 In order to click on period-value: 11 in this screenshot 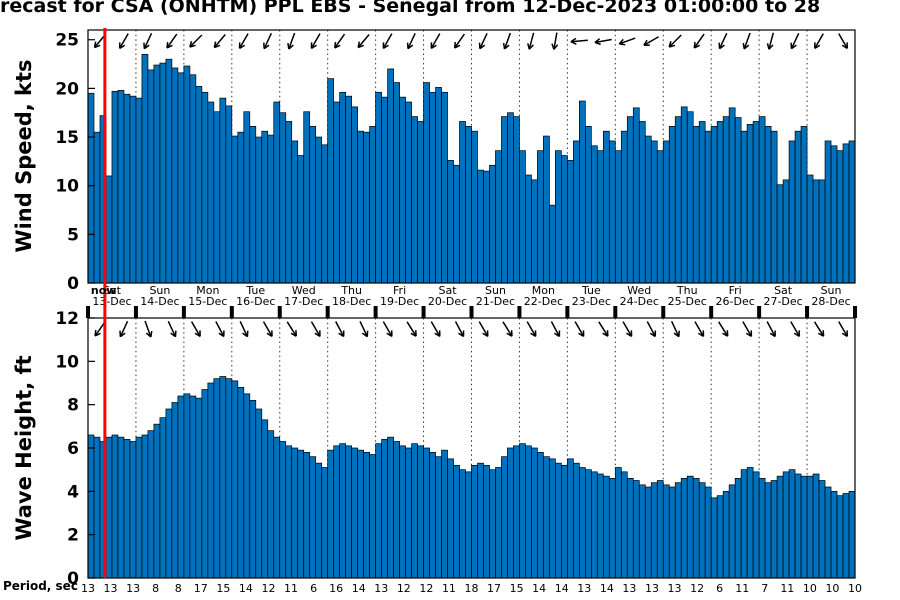, I will do `click(291, 588)`.